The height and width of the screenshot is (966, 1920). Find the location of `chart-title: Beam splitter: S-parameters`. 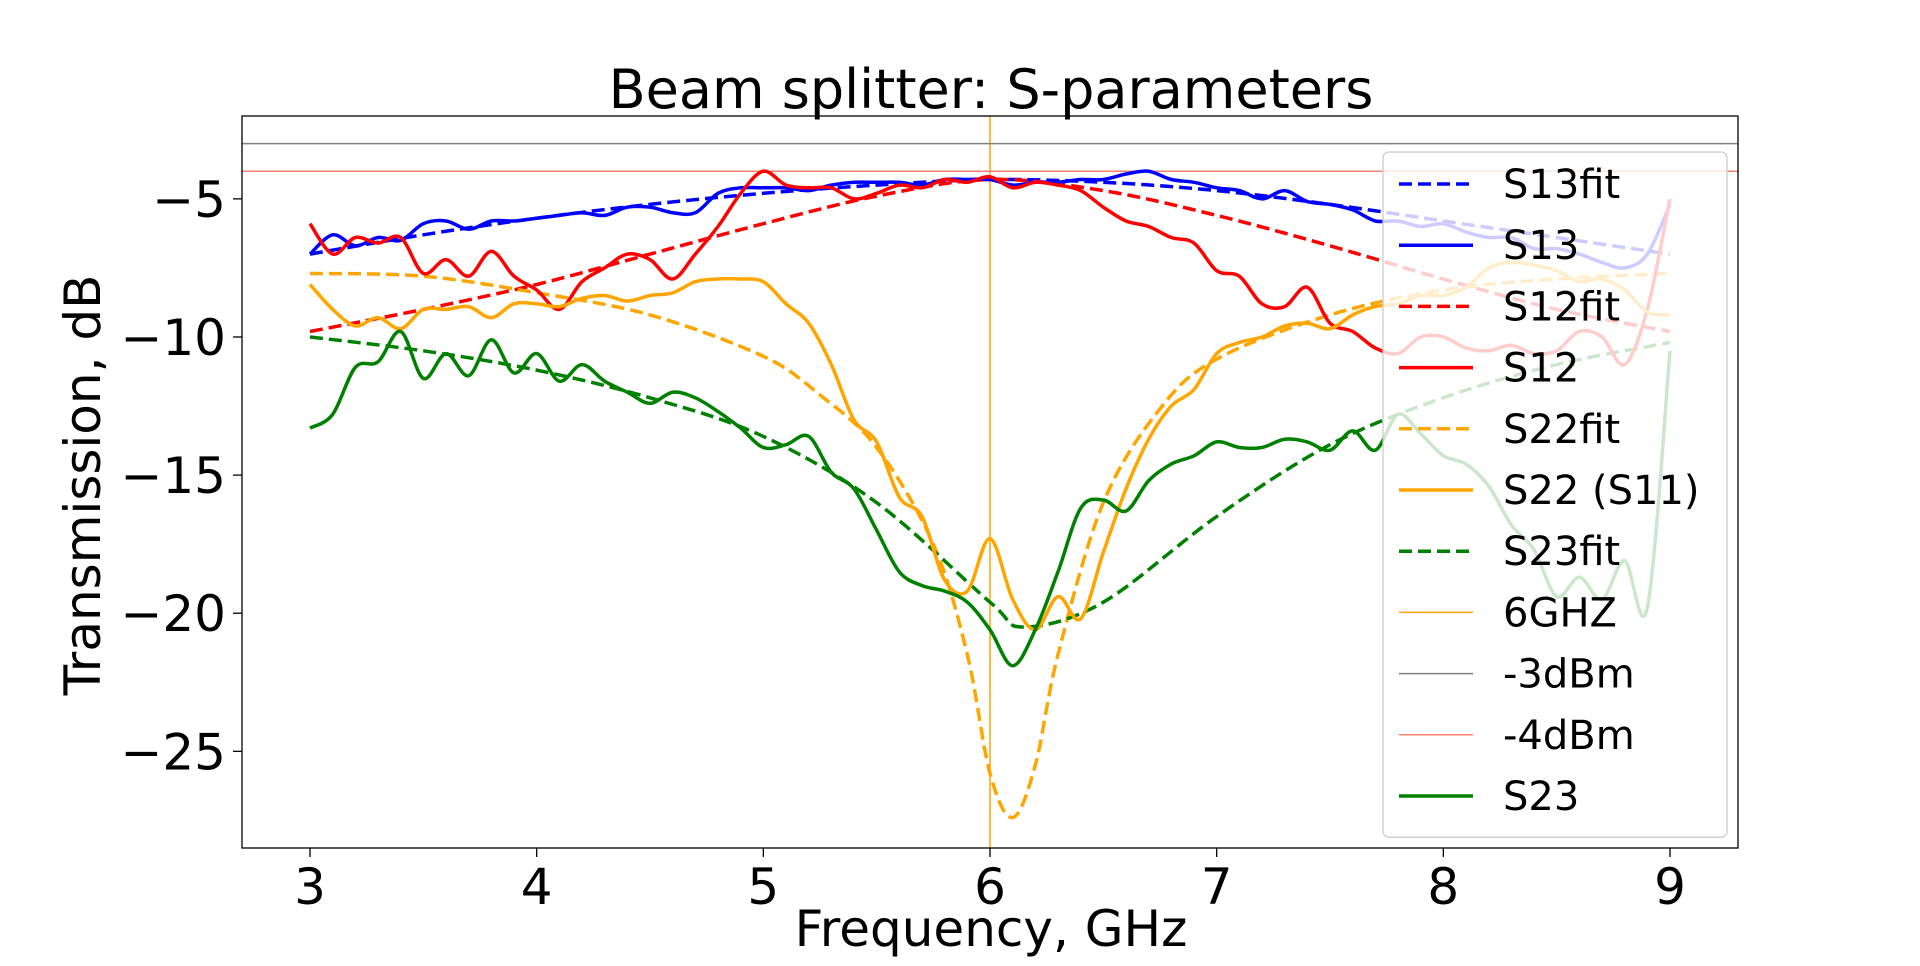

chart-title: Beam splitter: S-parameters is located at coordinates (991, 89).